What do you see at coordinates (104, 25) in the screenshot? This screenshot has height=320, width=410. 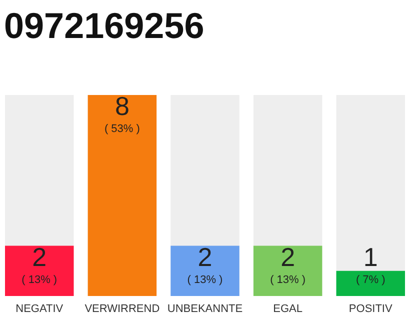 I see `chart-title: 0972169256` at bounding box center [104, 25].